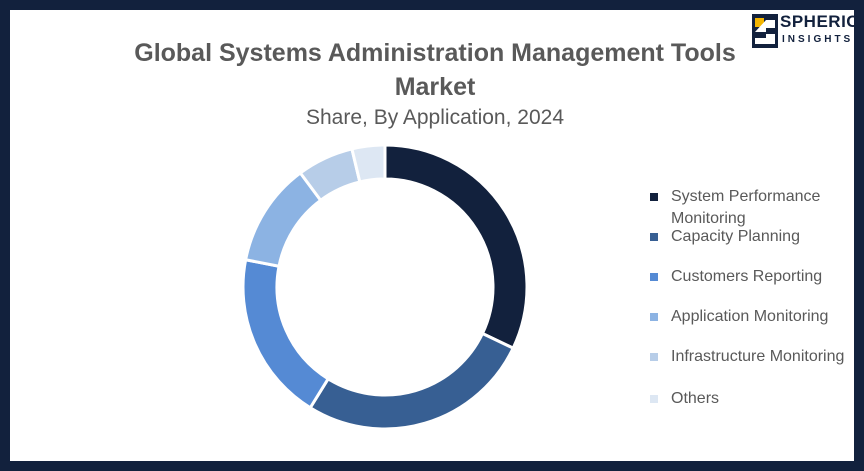 The height and width of the screenshot is (471, 864). Describe the element at coordinates (818, 39) in the screenshot. I see `logo-sub-text: INSIGHTS` at that location.